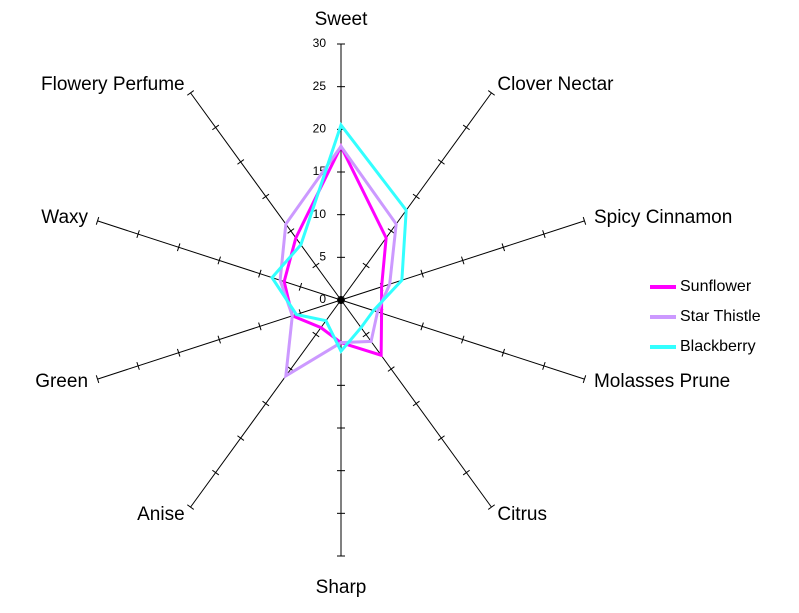 This screenshot has width=799, height=613. I want to click on y-tick-label: 5, so click(322, 257).